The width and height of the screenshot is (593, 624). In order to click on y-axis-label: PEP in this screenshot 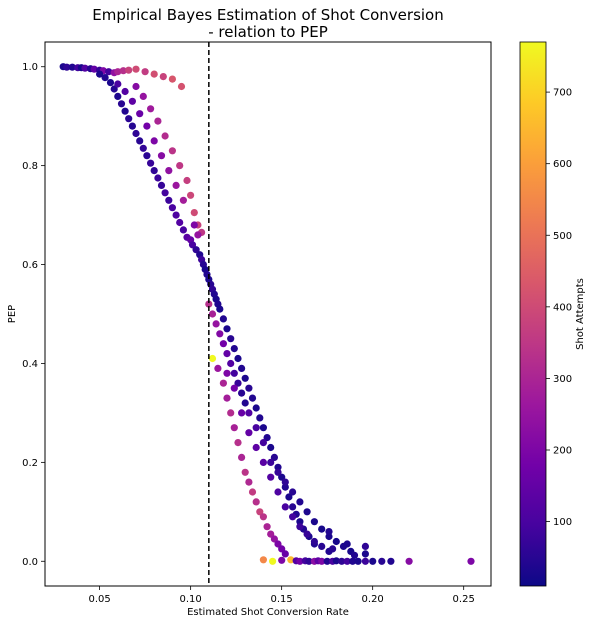, I will do `click(12, 314)`.